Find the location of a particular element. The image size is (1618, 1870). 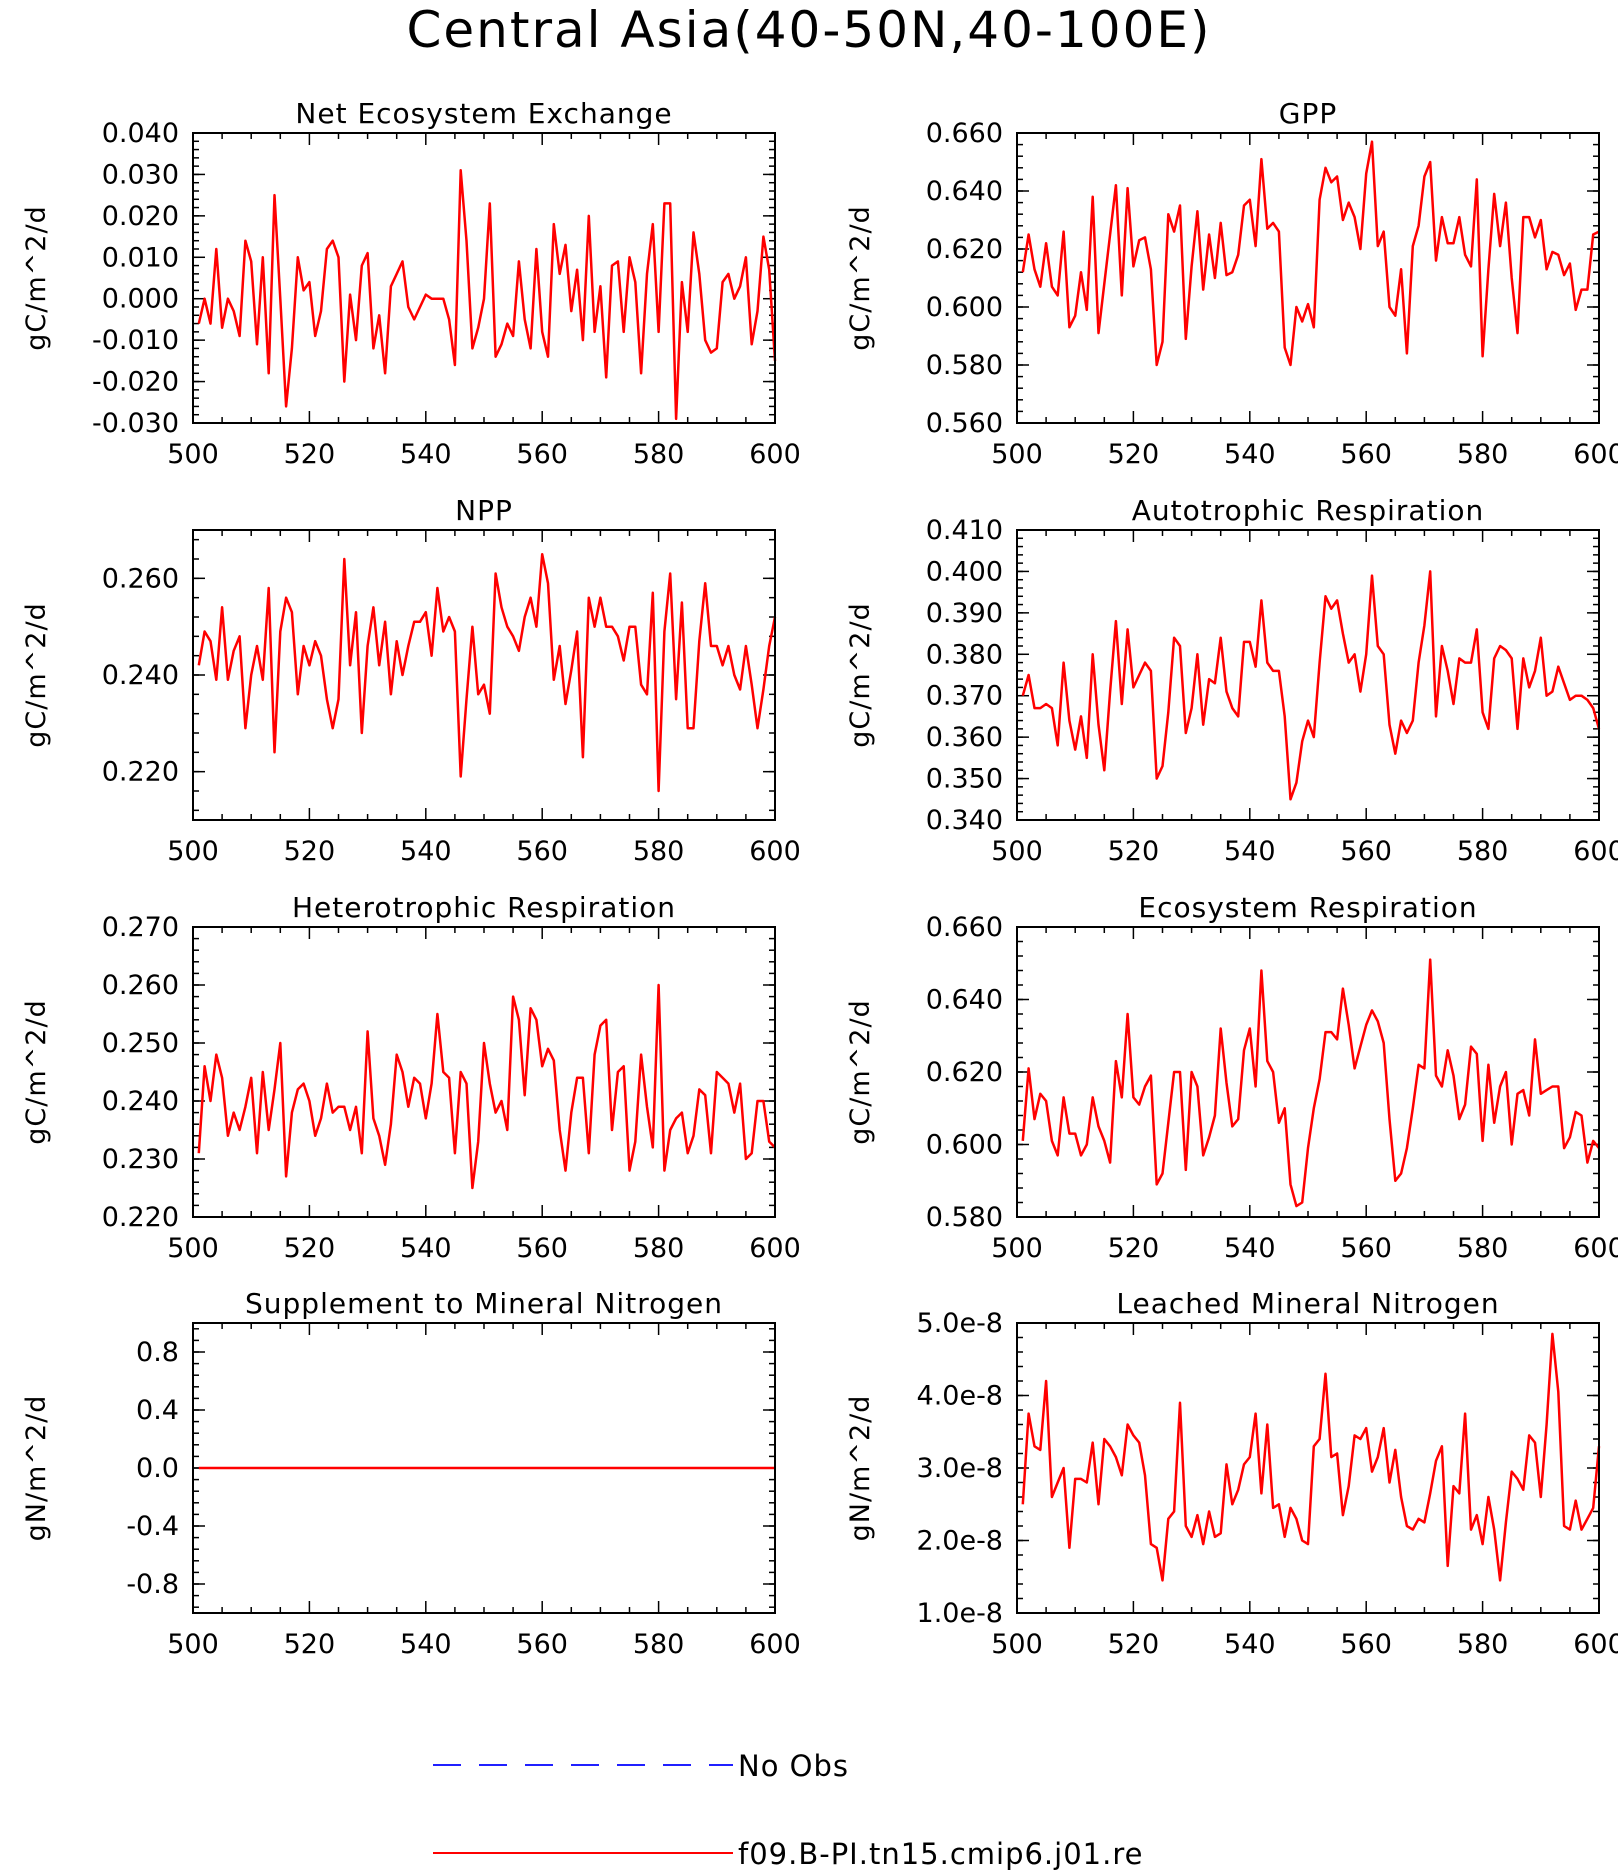

y-tick-label: -0.8 is located at coordinates (152, 1584).